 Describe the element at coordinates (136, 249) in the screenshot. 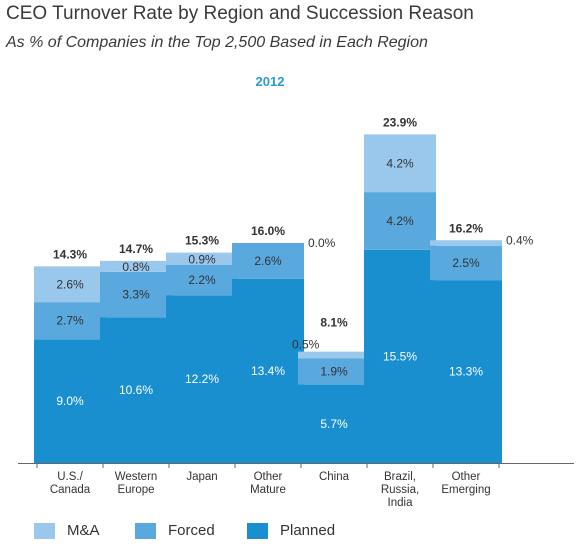

I see `total-label-1: 14.7%` at that location.